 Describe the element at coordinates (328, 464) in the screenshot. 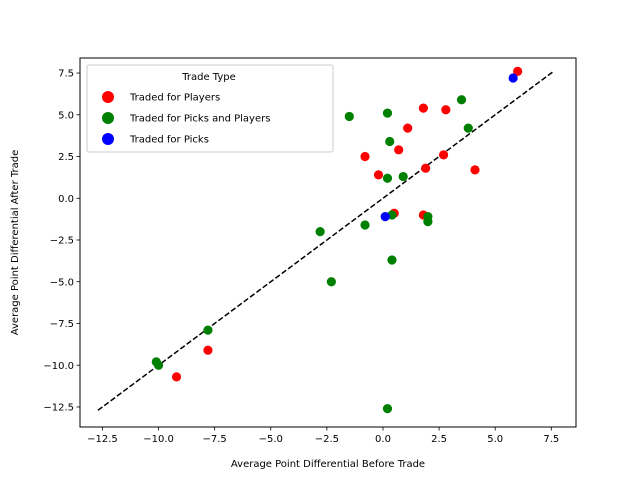

I see `x-axis-label: Average Point Differential Before Trade` at that location.